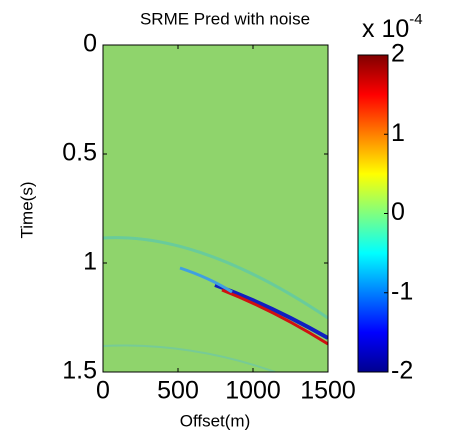 The width and height of the screenshot is (471, 436). I want to click on colorbar-scale: x 10-4, so click(392, 27).